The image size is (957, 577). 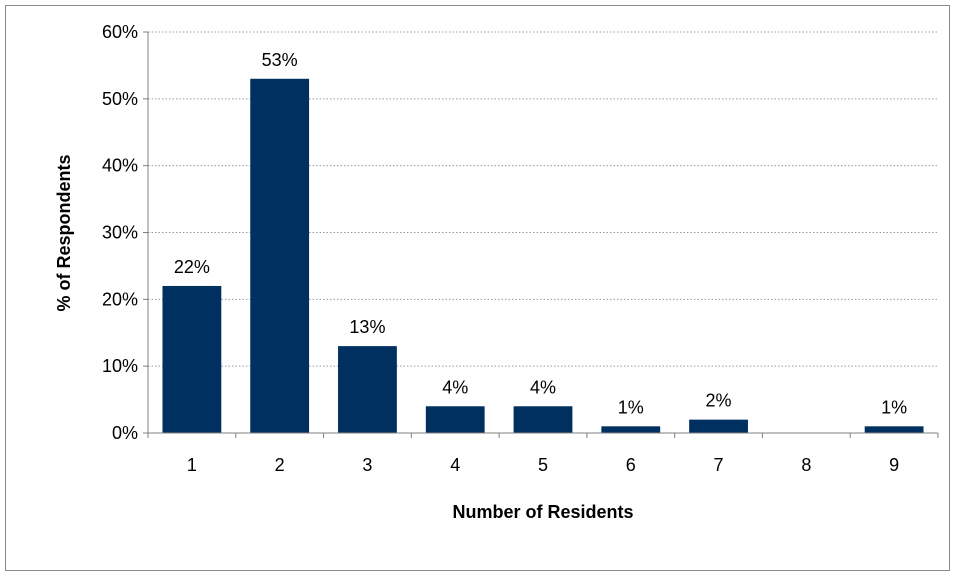 I want to click on x-tick-label: 3, so click(x=367, y=465).